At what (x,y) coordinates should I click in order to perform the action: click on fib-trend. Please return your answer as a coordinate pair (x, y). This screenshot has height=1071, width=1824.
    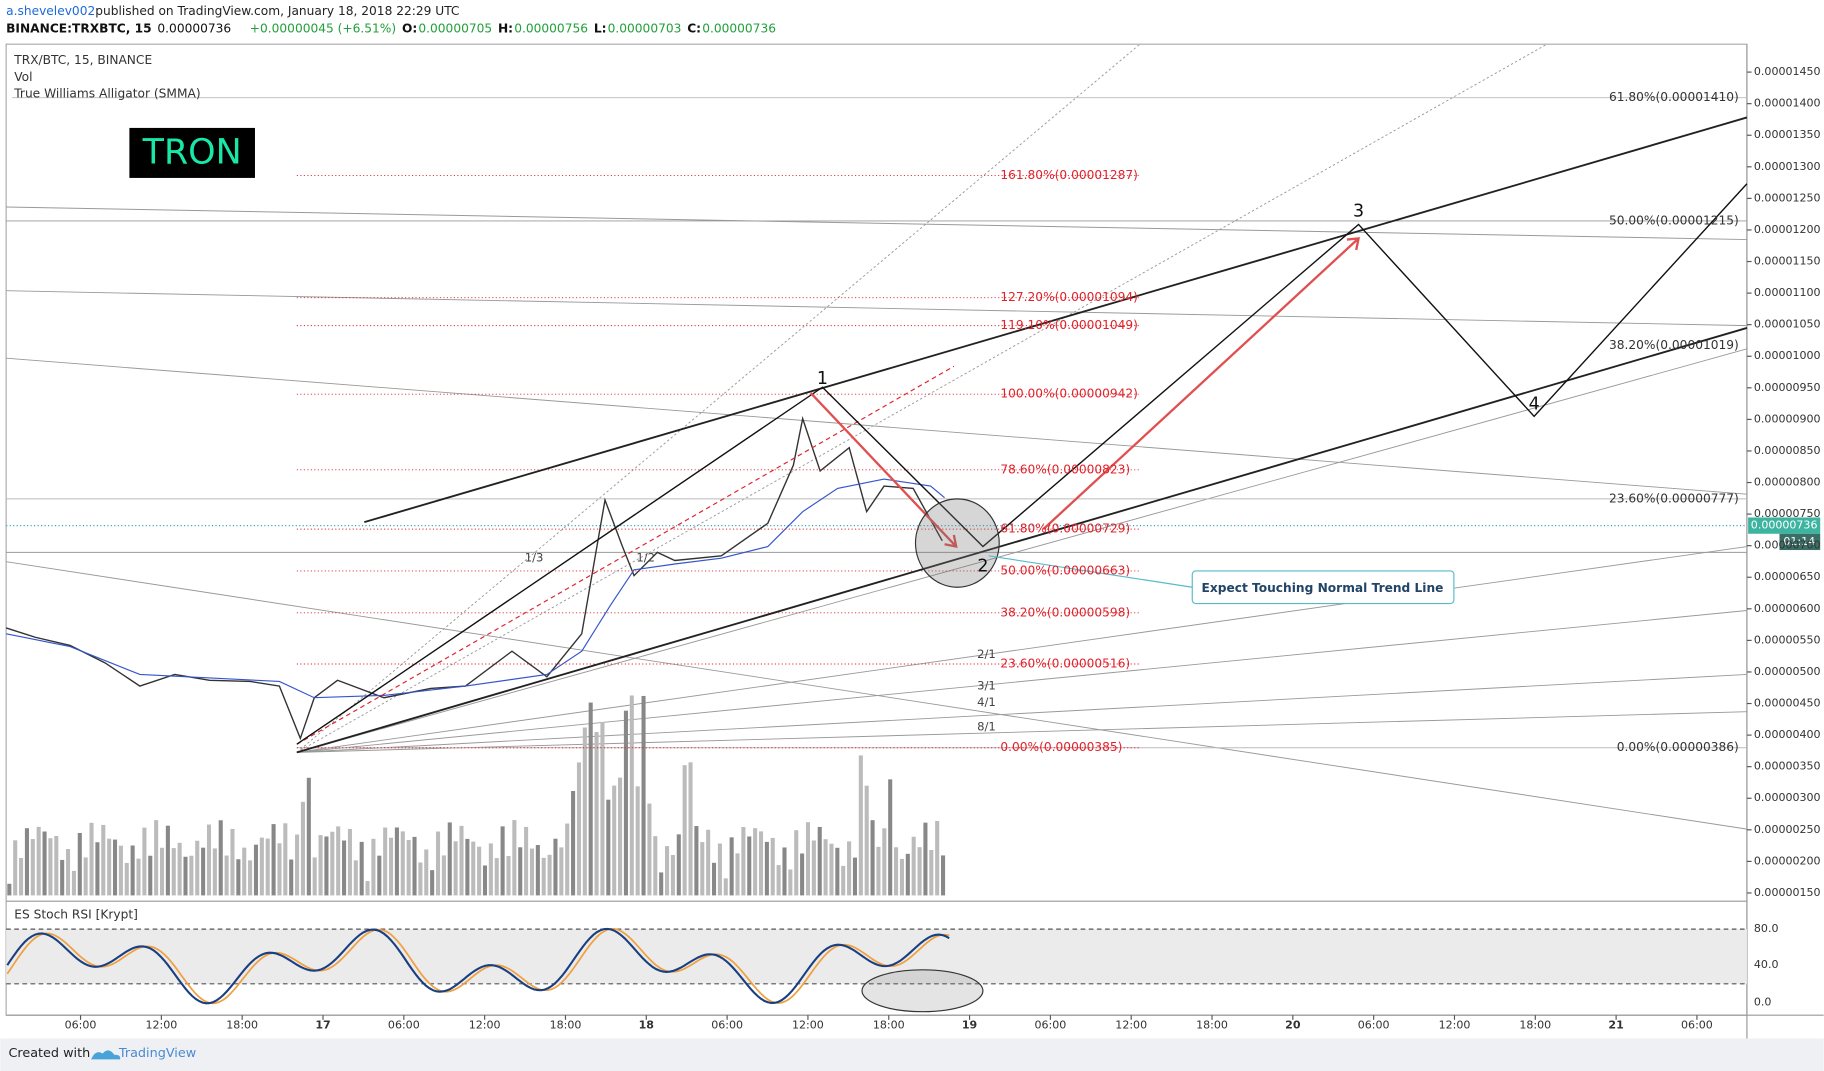
    Looking at the image, I should click on (625, 555).